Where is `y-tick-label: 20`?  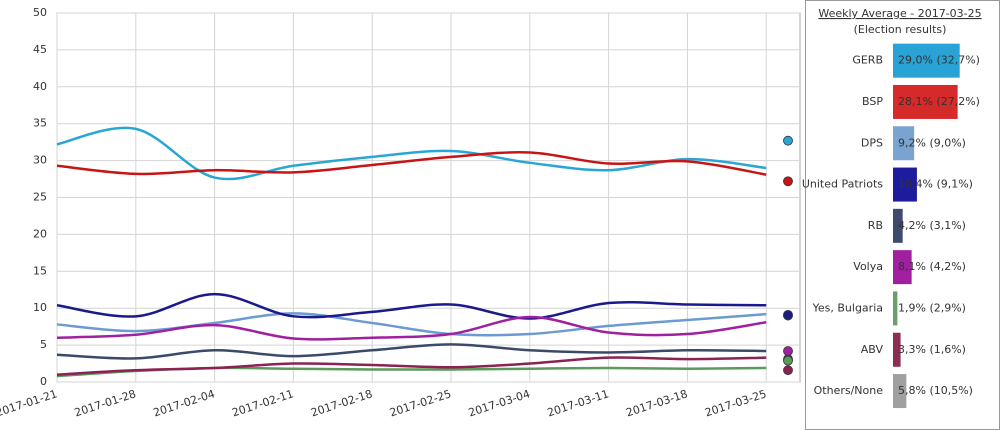 y-tick-label: 20 is located at coordinates (40, 233).